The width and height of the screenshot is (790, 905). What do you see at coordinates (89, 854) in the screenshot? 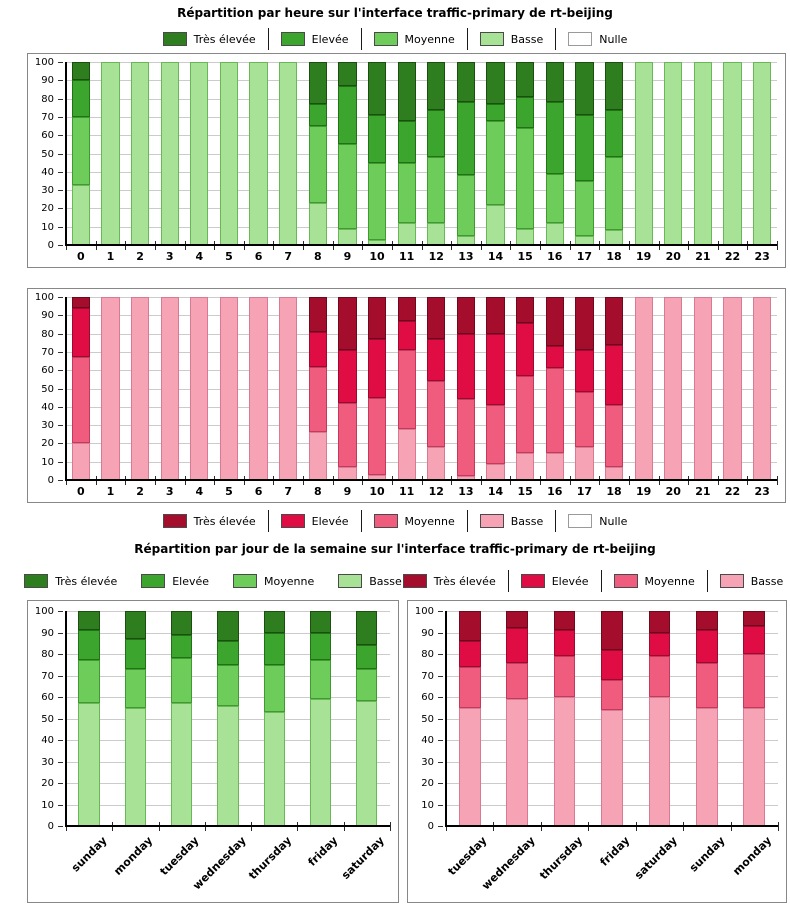
I see `x-tick-label: sunday` at bounding box center [89, 854].